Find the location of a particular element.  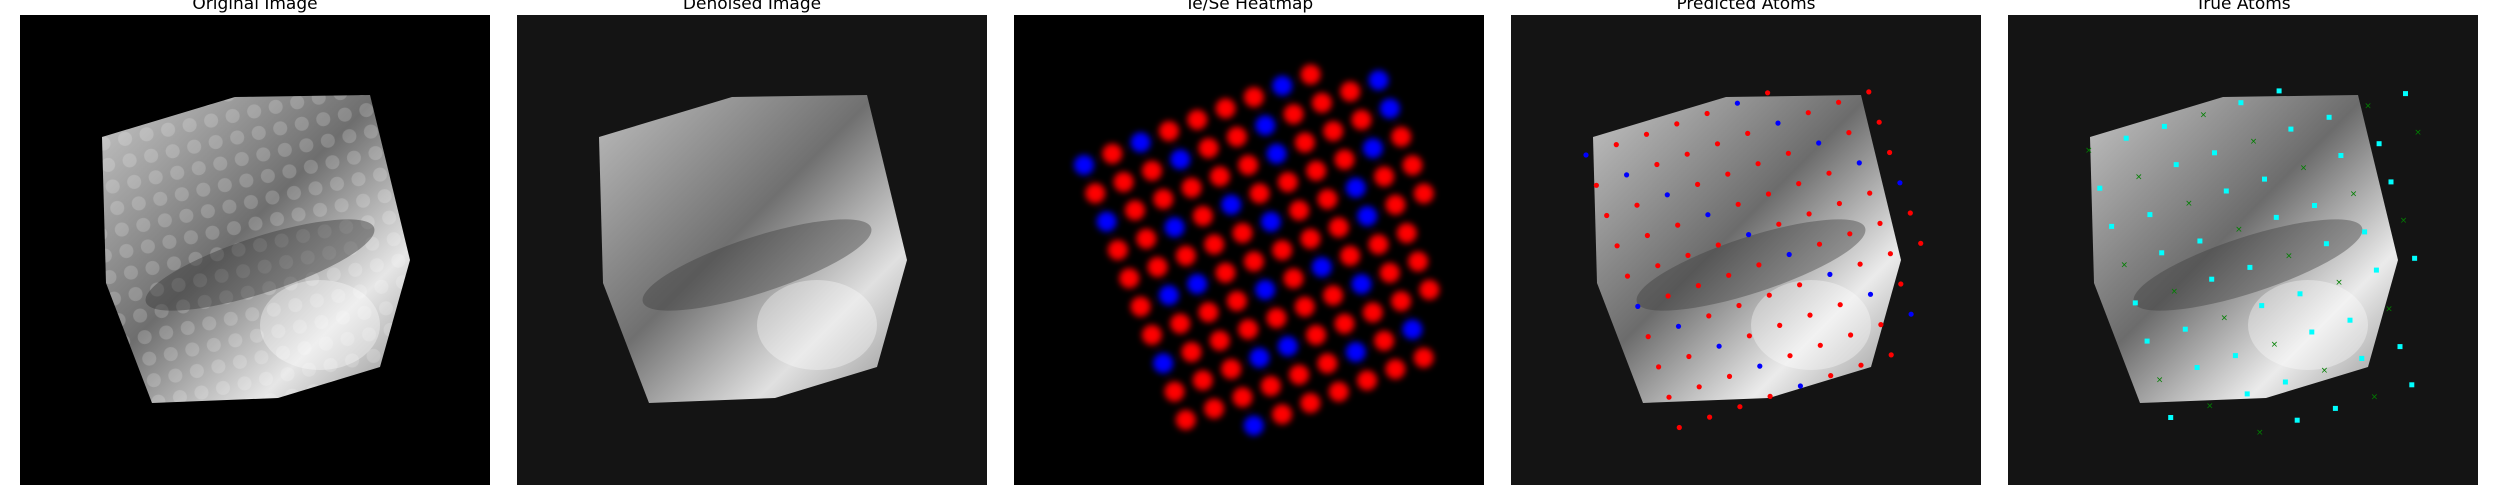

panel-title-true: True Atoms is located at coordinates (2243, 7).